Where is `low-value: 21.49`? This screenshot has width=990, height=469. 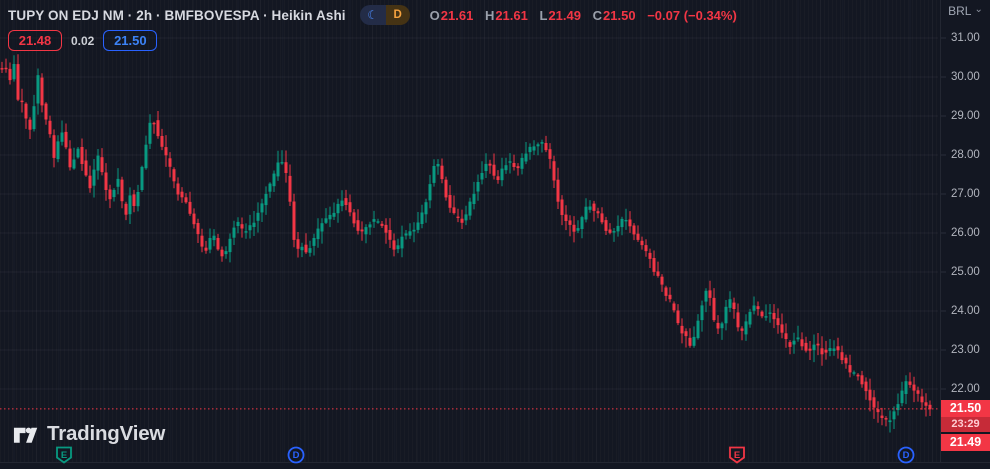
low-value: 21.49 is located at coordinates (564, 15).